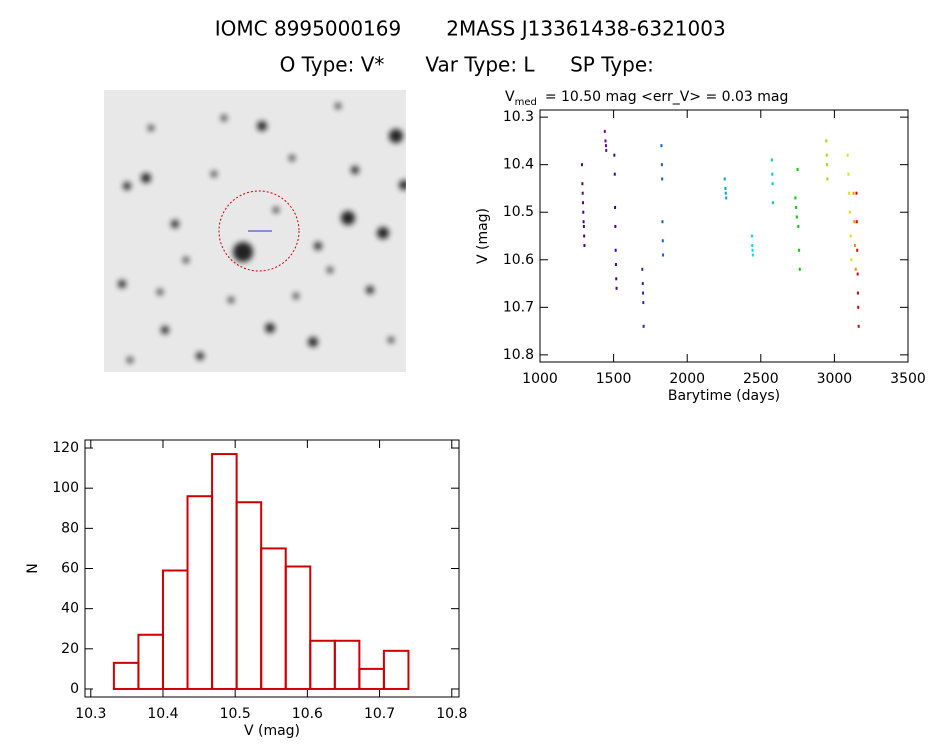  Describe the element at coordinates (307, 714) in the screenshot. I see `x-tick-label: 10.6` at that location.